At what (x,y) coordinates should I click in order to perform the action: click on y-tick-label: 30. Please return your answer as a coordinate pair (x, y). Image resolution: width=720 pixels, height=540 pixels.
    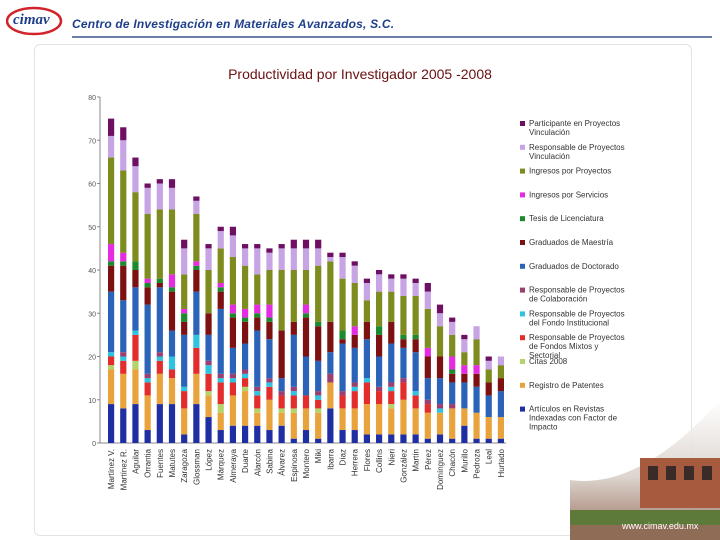
    Looking at the image, I should click on (92, 314).